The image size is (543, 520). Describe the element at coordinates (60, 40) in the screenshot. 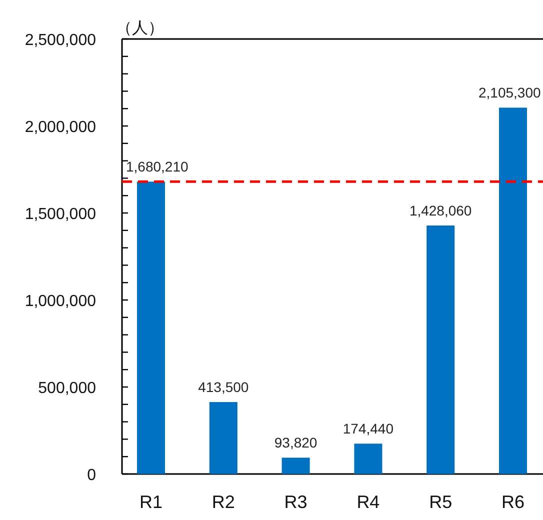

I see `y-tick-label: 2,500,000` at that location.